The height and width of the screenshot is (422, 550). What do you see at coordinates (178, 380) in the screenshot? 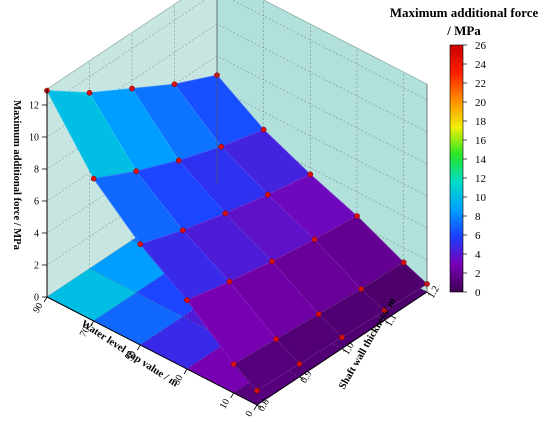
I see `x-tick-label: 30` at bounding box center [178, 380].